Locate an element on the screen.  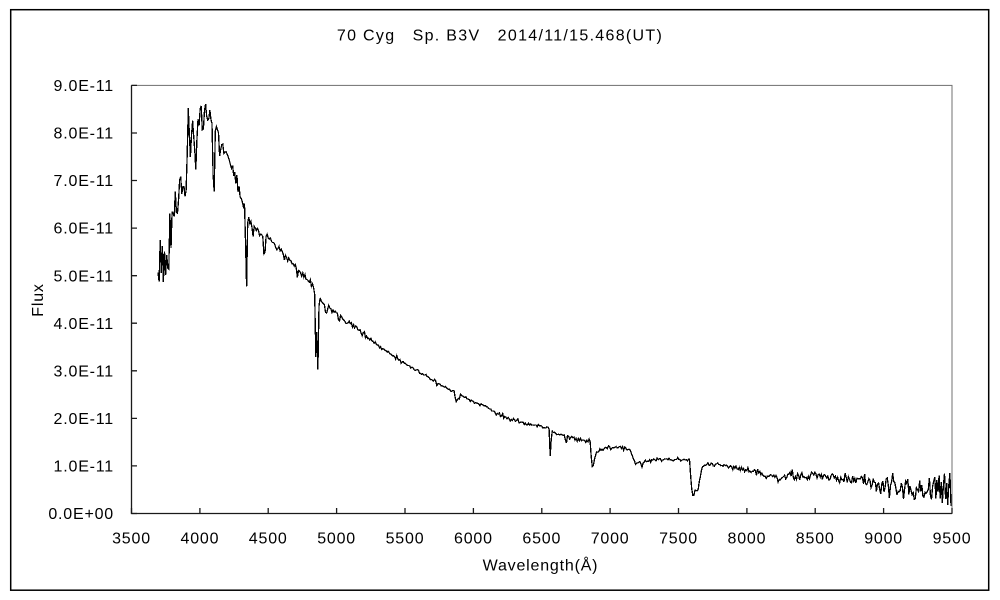
svg-text: 5000 is located at coordinates (336, 538).